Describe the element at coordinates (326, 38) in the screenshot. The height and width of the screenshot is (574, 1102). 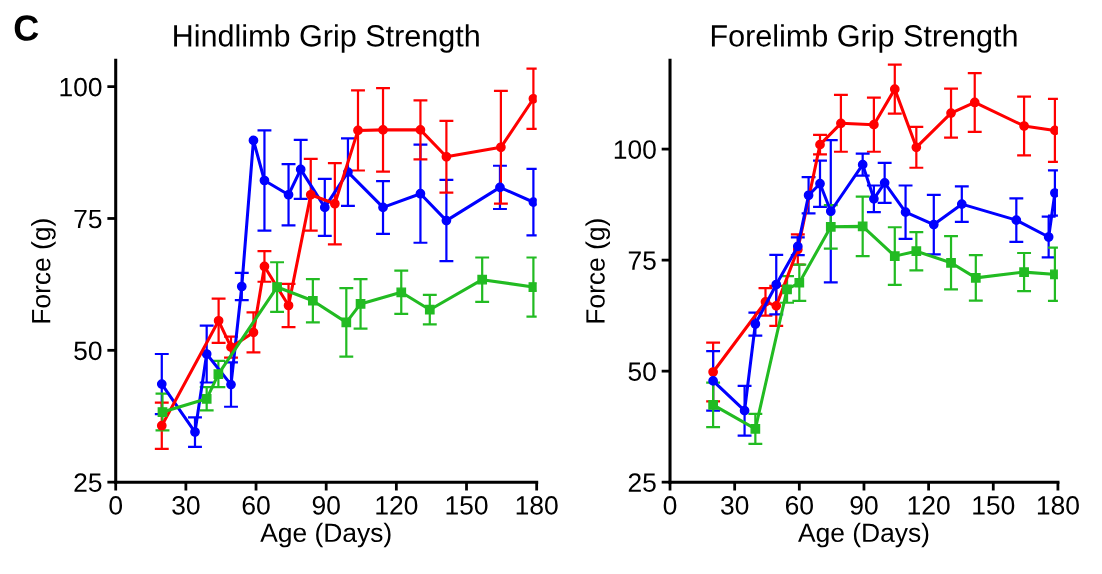
I see `chart-title: Hindlimb Grip Strength` at that location.